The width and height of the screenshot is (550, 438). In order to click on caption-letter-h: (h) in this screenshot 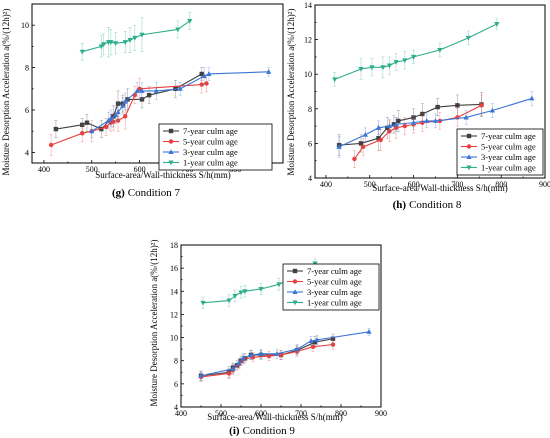, I will do `click(400, 205)`.